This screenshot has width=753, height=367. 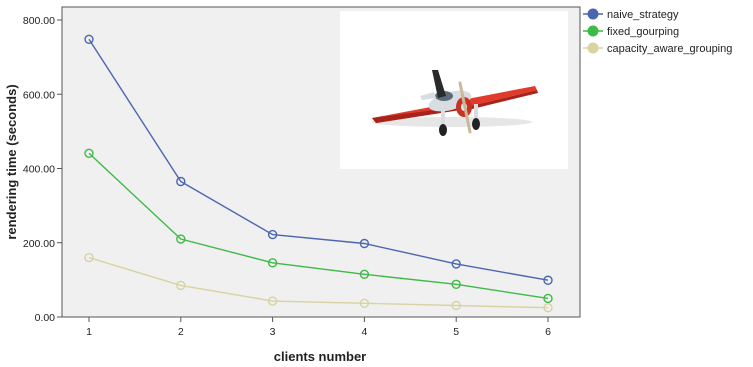 What do you see at coordinates (364, 332) in the screenshot?
I see `x-tick-label: 4` at bounding box center [364, 332].